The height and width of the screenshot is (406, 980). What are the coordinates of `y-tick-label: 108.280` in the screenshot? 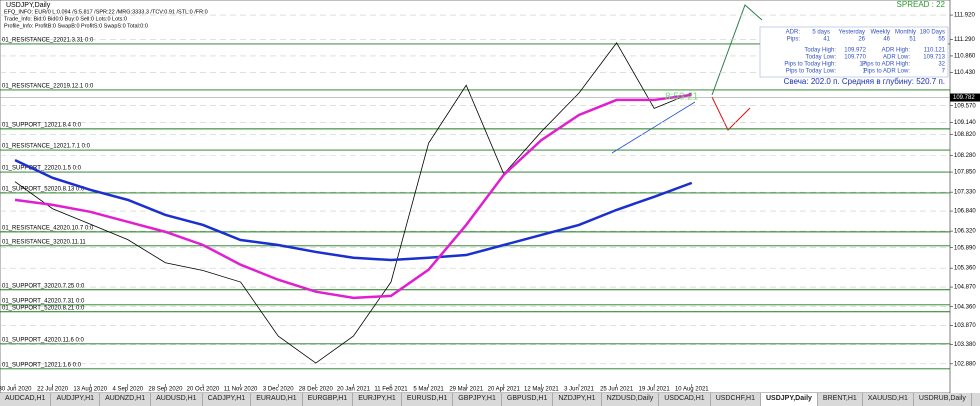 It's located at (965, 156).